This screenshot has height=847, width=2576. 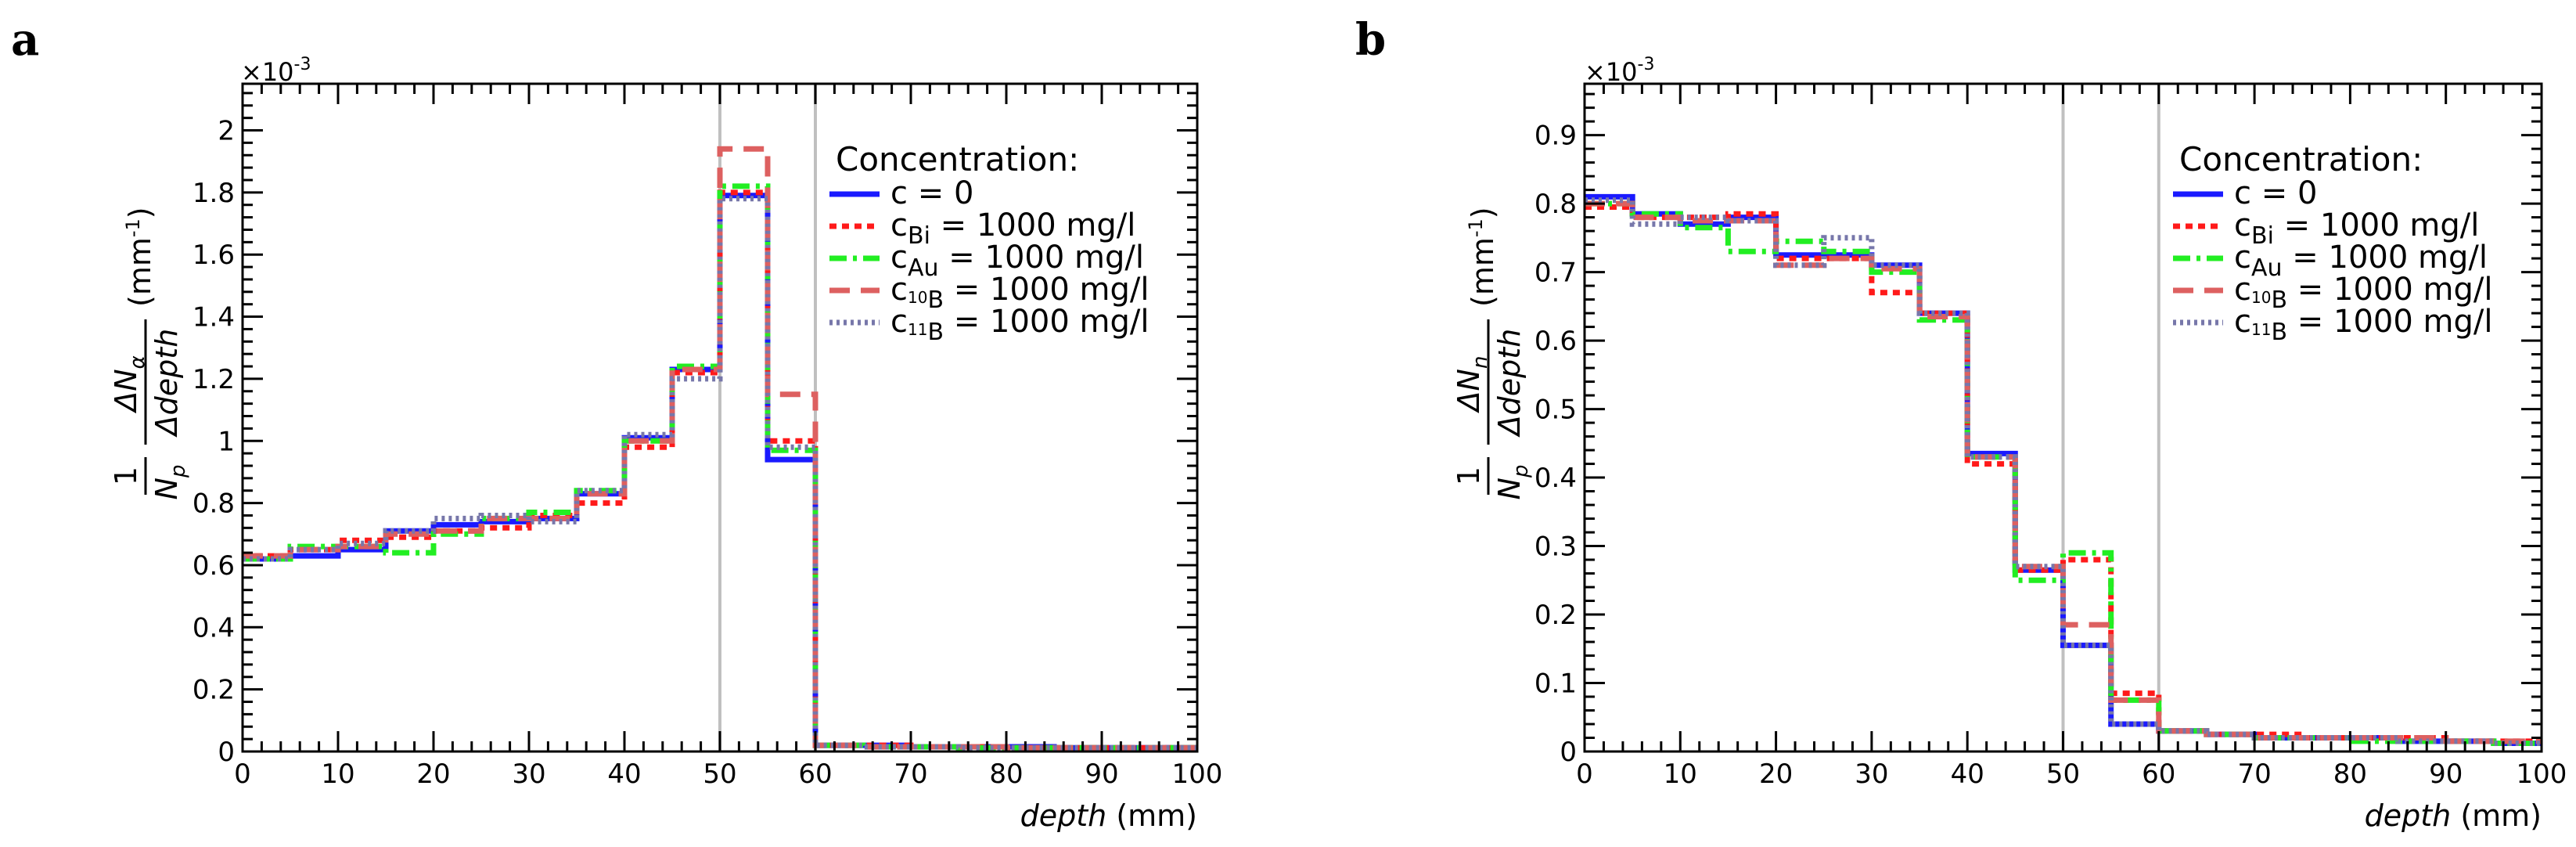 I want to click on x-tick-label-a-10: 100, so click(x=1197, y=774).